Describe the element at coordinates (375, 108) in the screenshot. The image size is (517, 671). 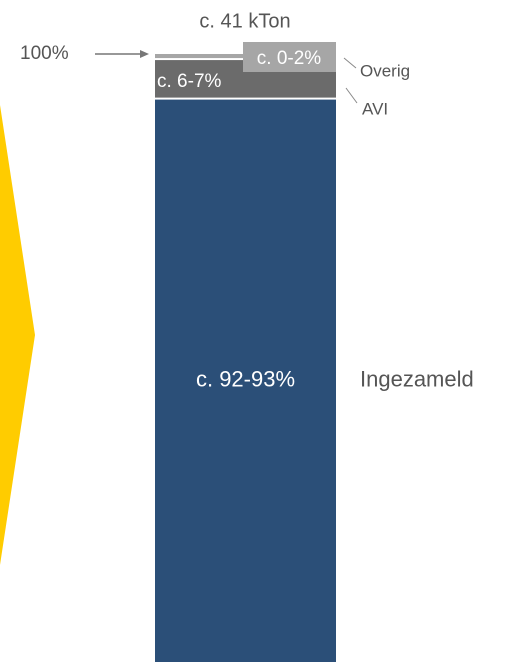
I see `series-label: AVI` at that location.